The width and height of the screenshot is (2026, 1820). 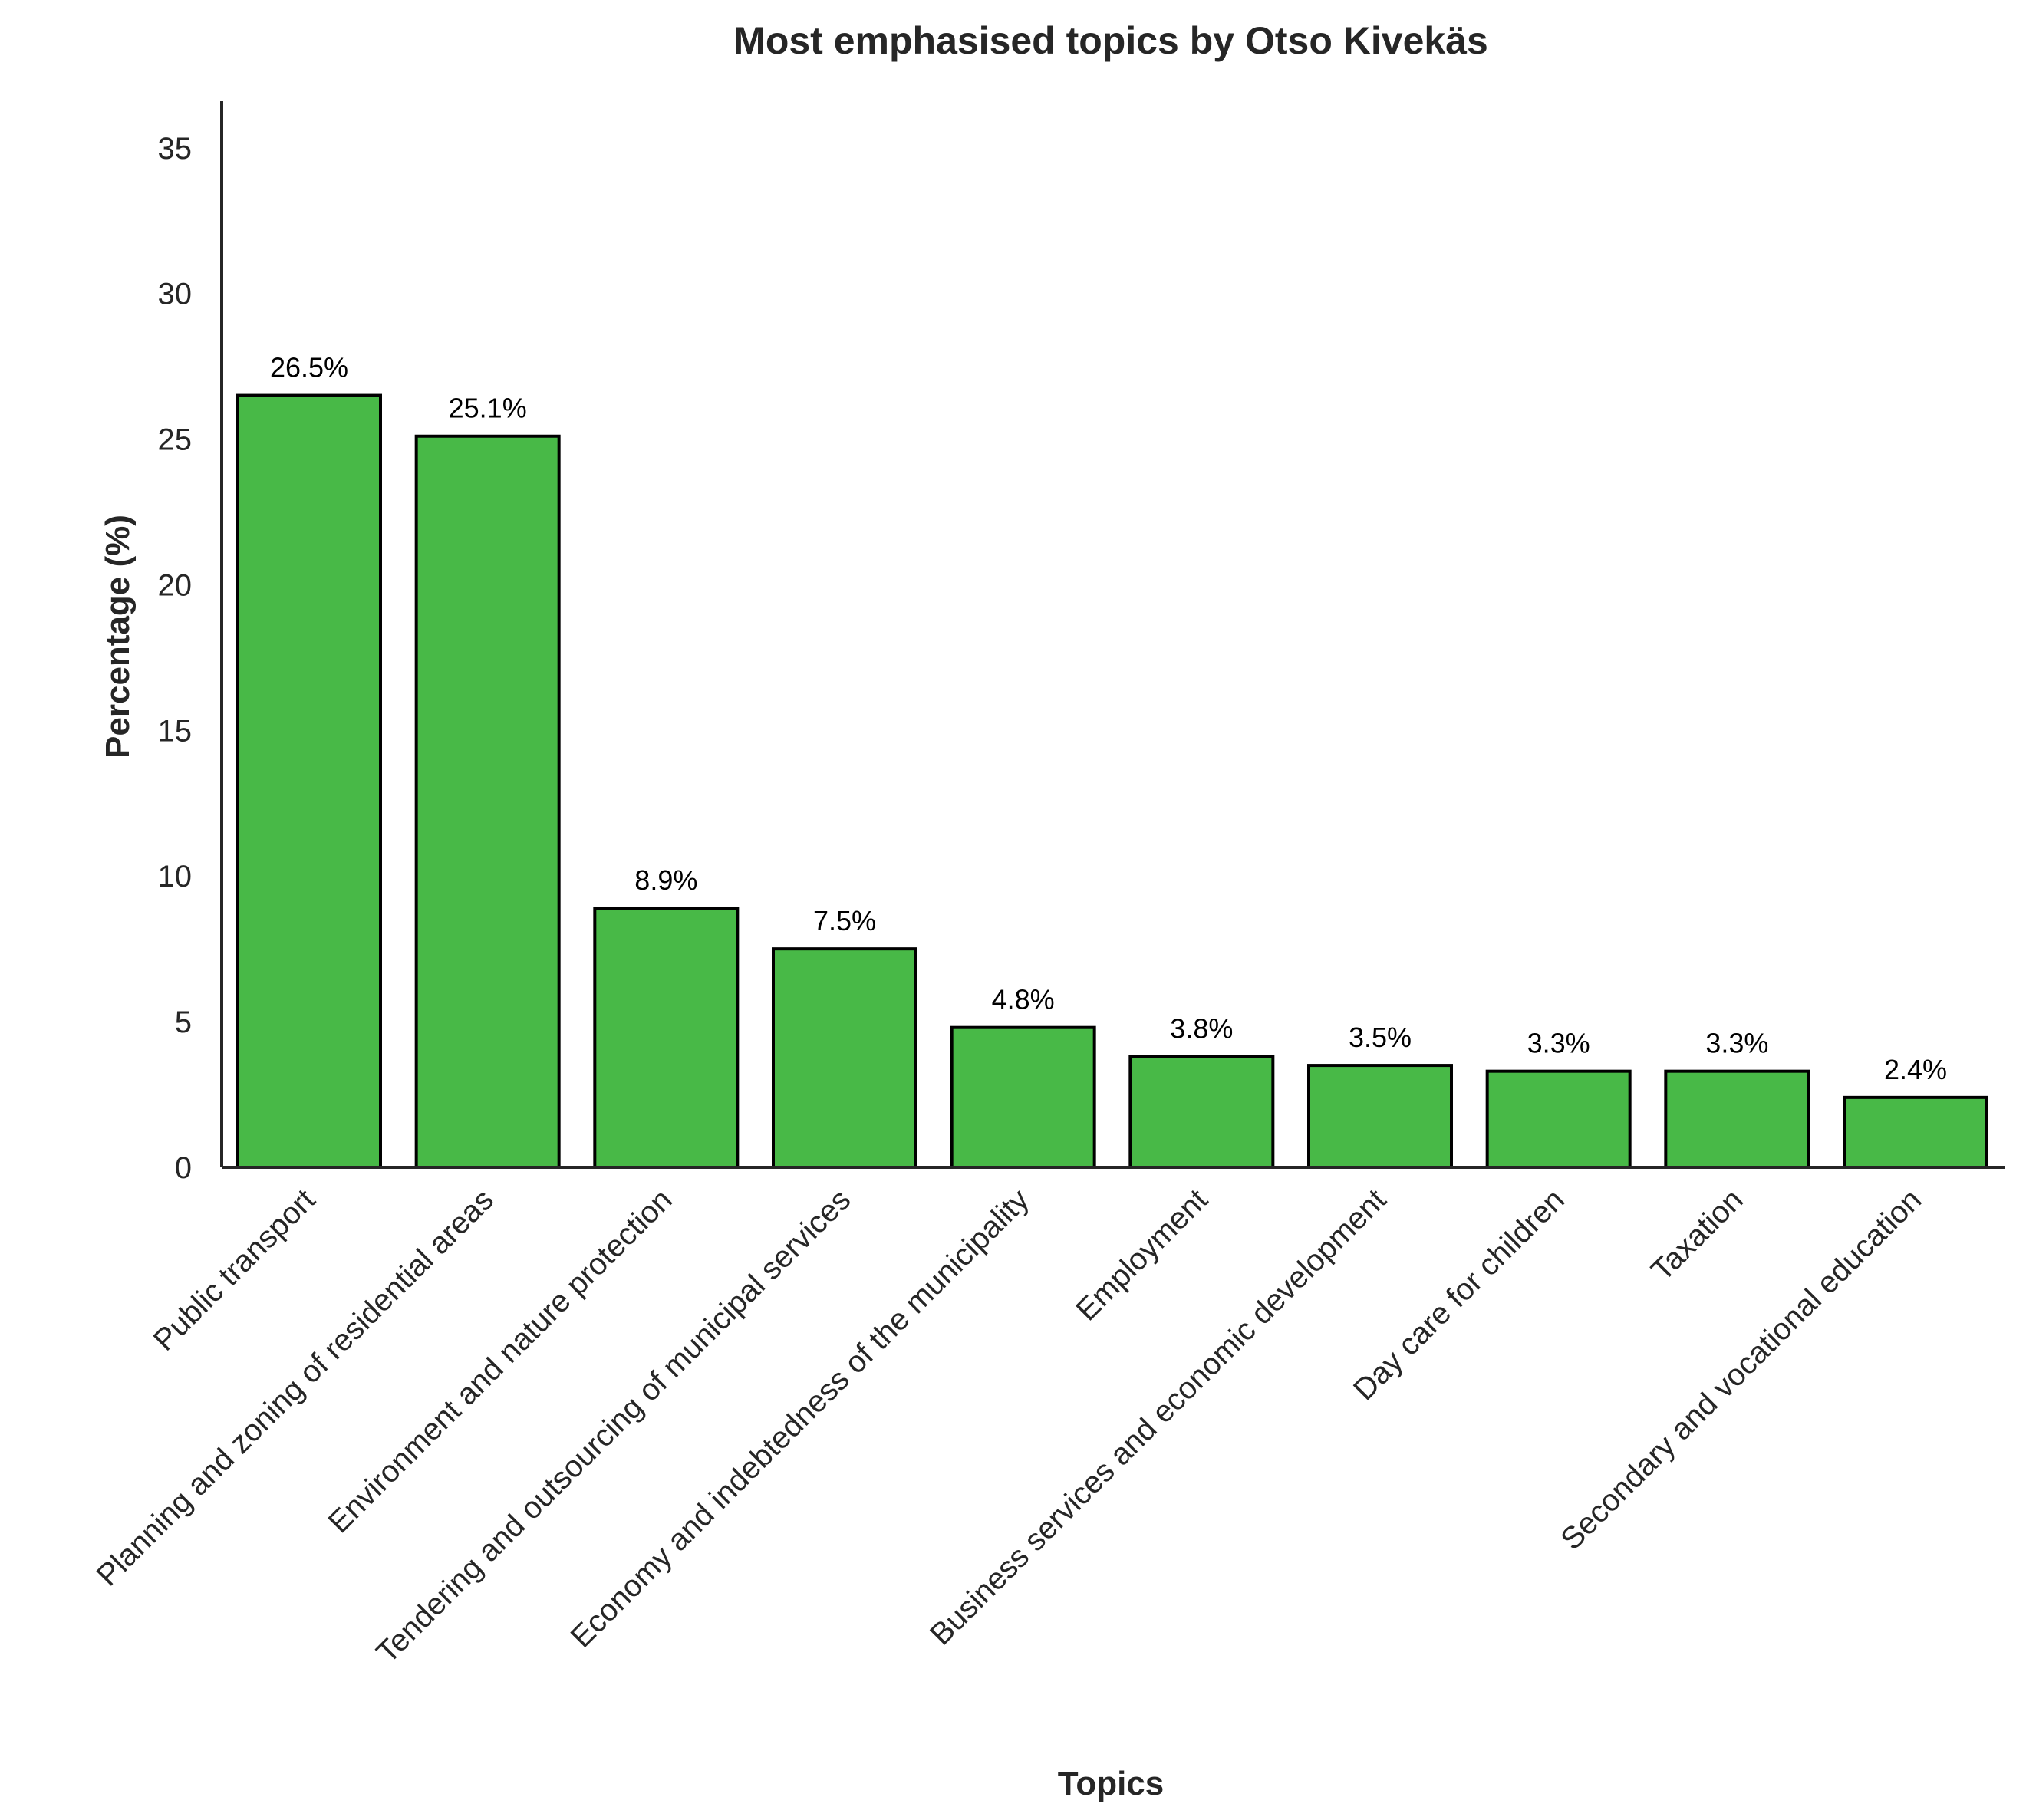 What do you see at coordinates (844, 920) in the screenshot?
I see `value-label: 7.5%` at bounding box center [844, 920].